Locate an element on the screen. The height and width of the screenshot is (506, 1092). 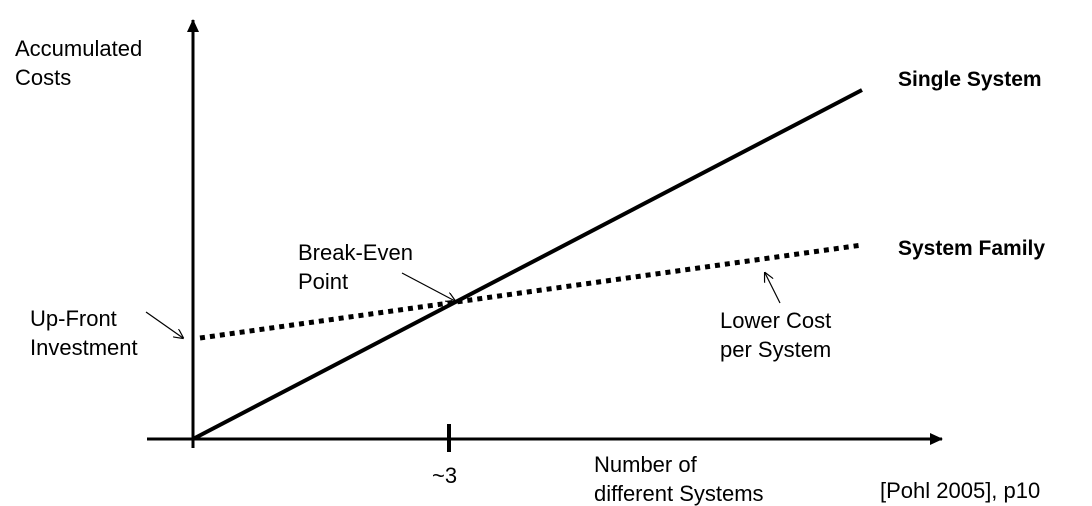
break-even-arrow is located at coordinates (428, 286).